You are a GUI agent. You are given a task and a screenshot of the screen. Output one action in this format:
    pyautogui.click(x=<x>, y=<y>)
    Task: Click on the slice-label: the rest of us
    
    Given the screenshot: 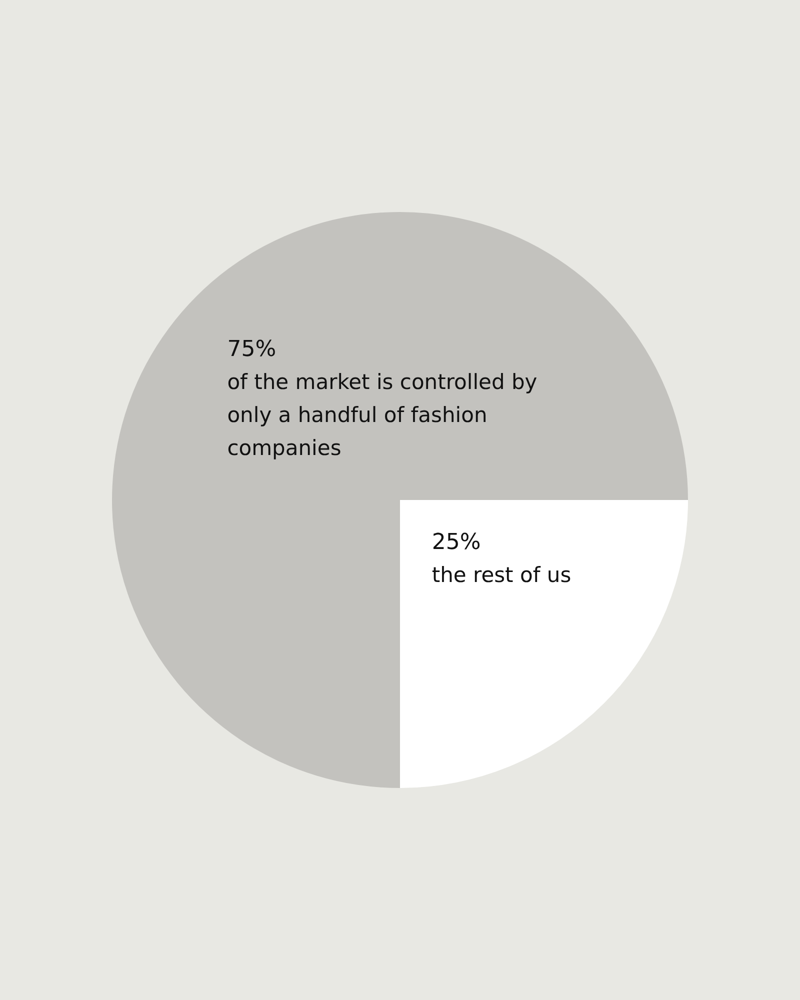 What is the action you would take?
    pyautogui.click(x=502, y=574)
    